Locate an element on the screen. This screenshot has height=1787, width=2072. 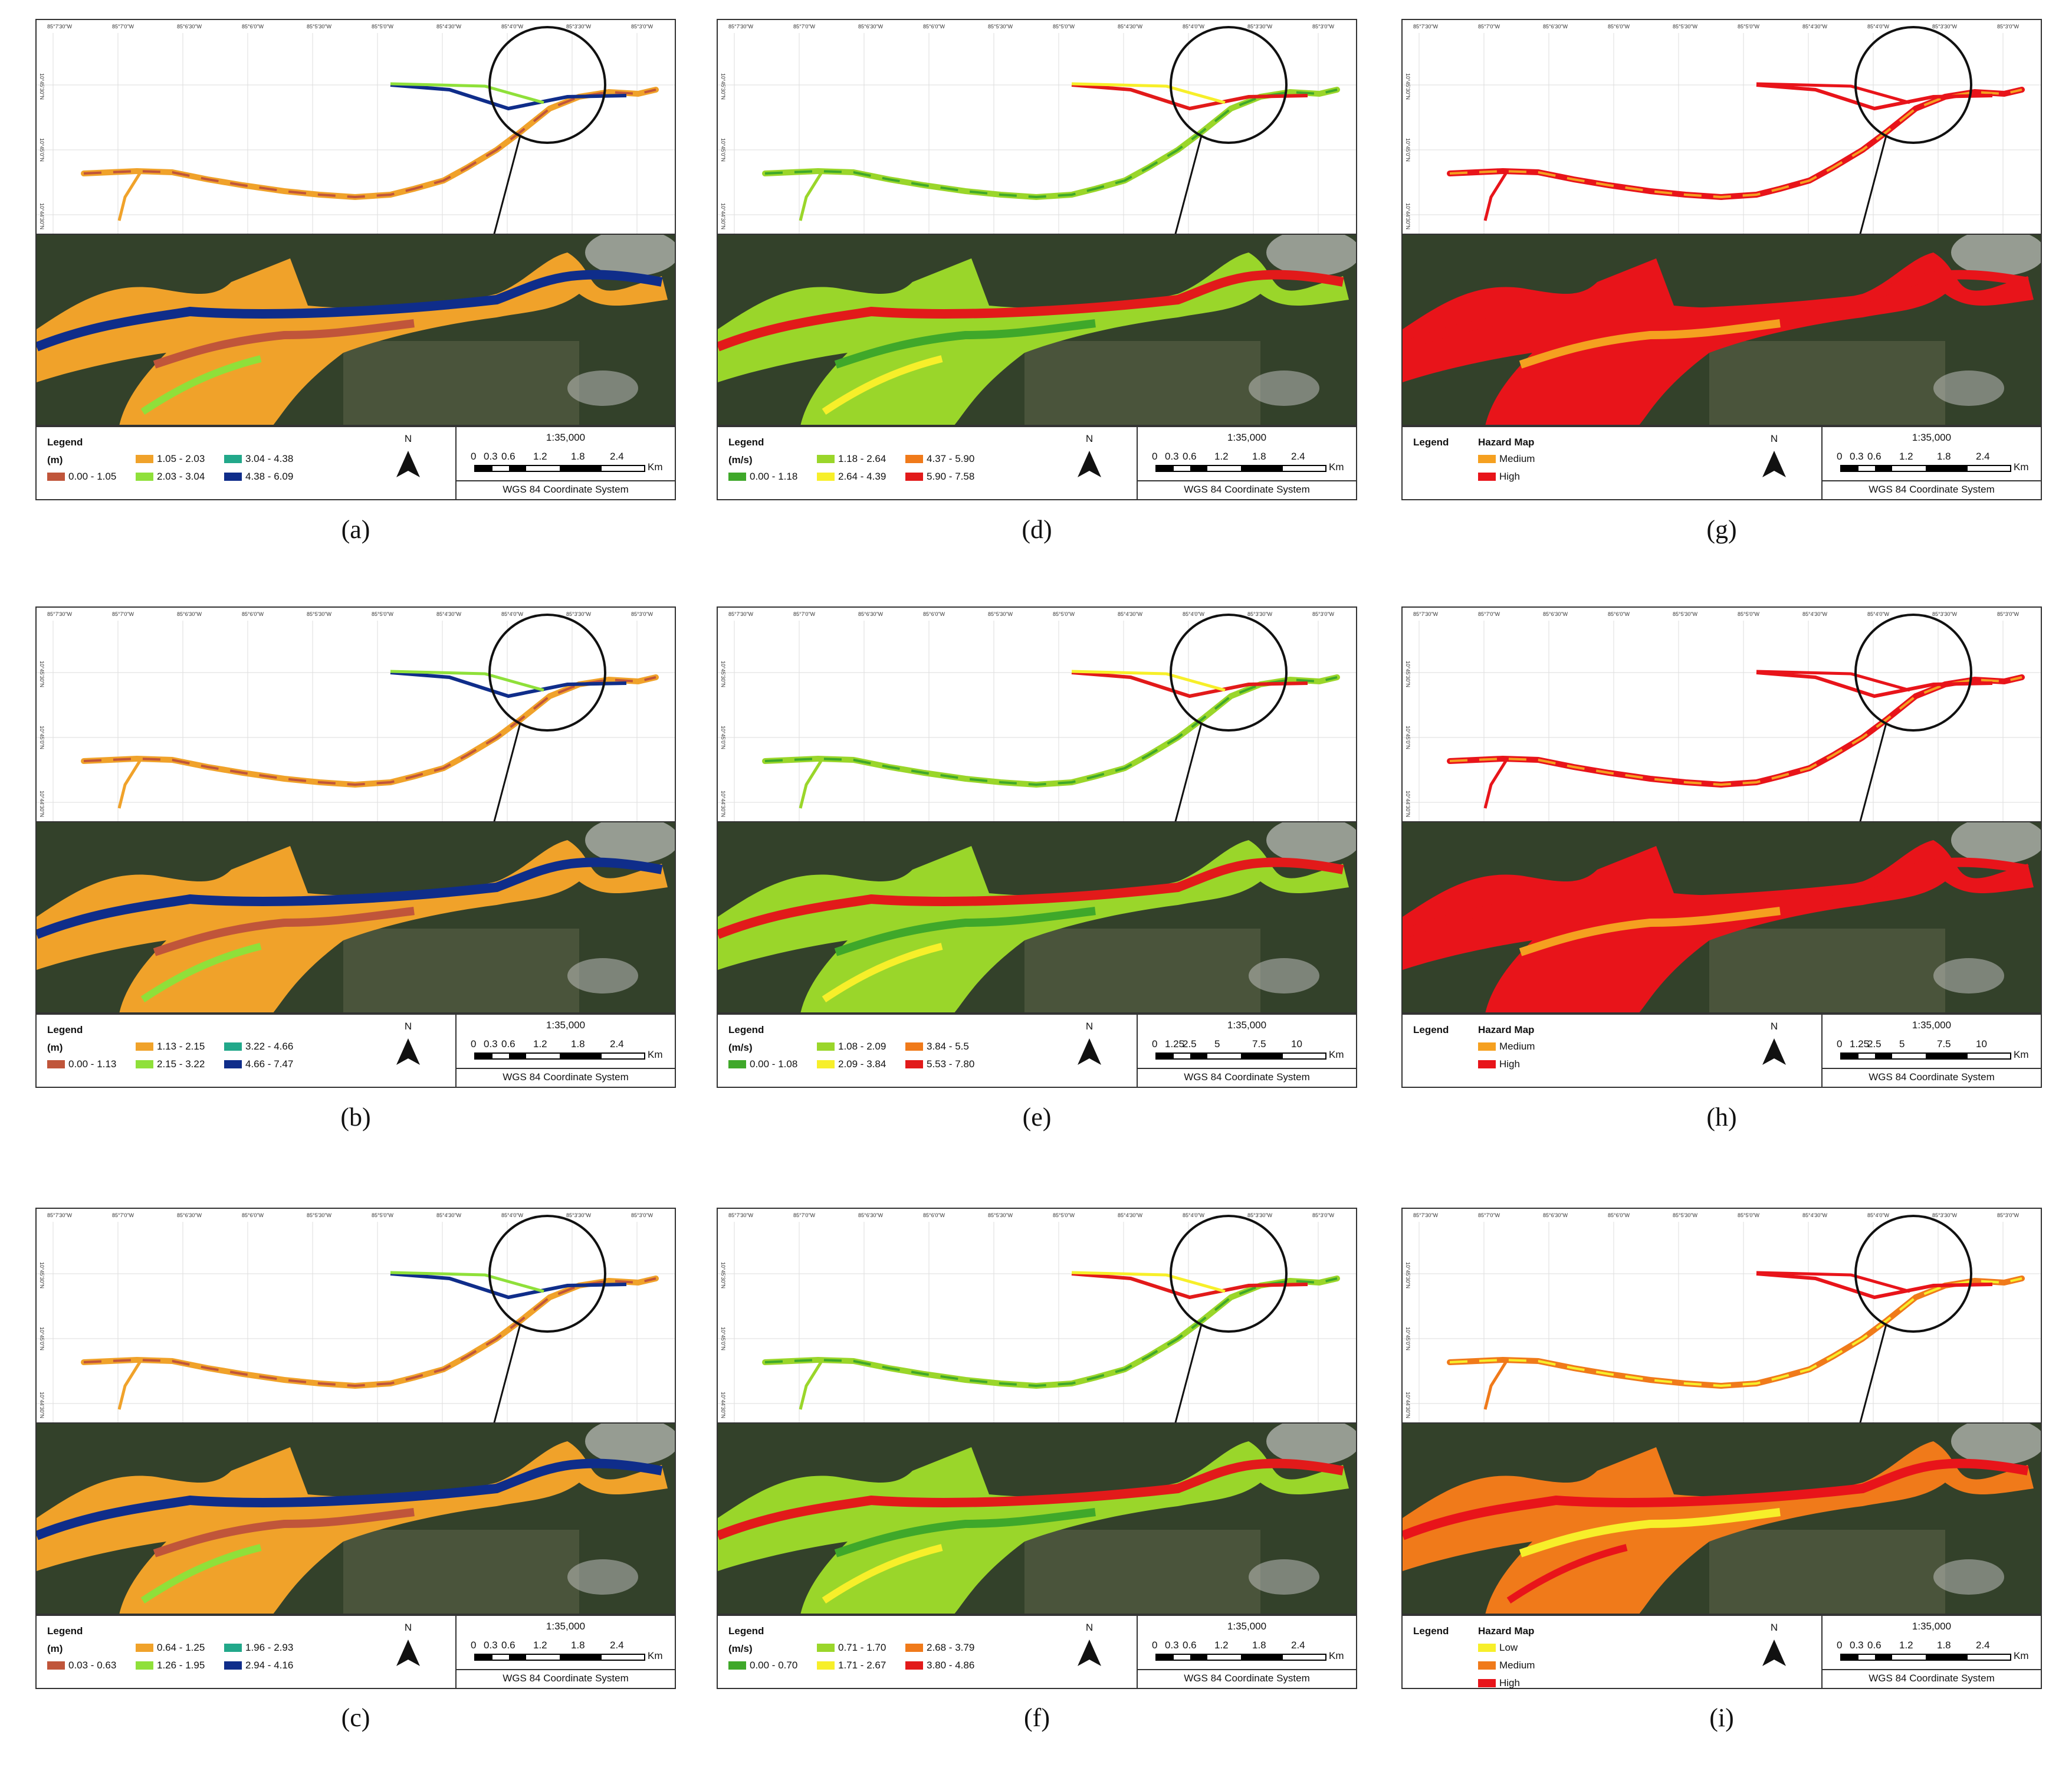
hazard-map-title: Hazard Map is located at coordinates (1506, 1029).